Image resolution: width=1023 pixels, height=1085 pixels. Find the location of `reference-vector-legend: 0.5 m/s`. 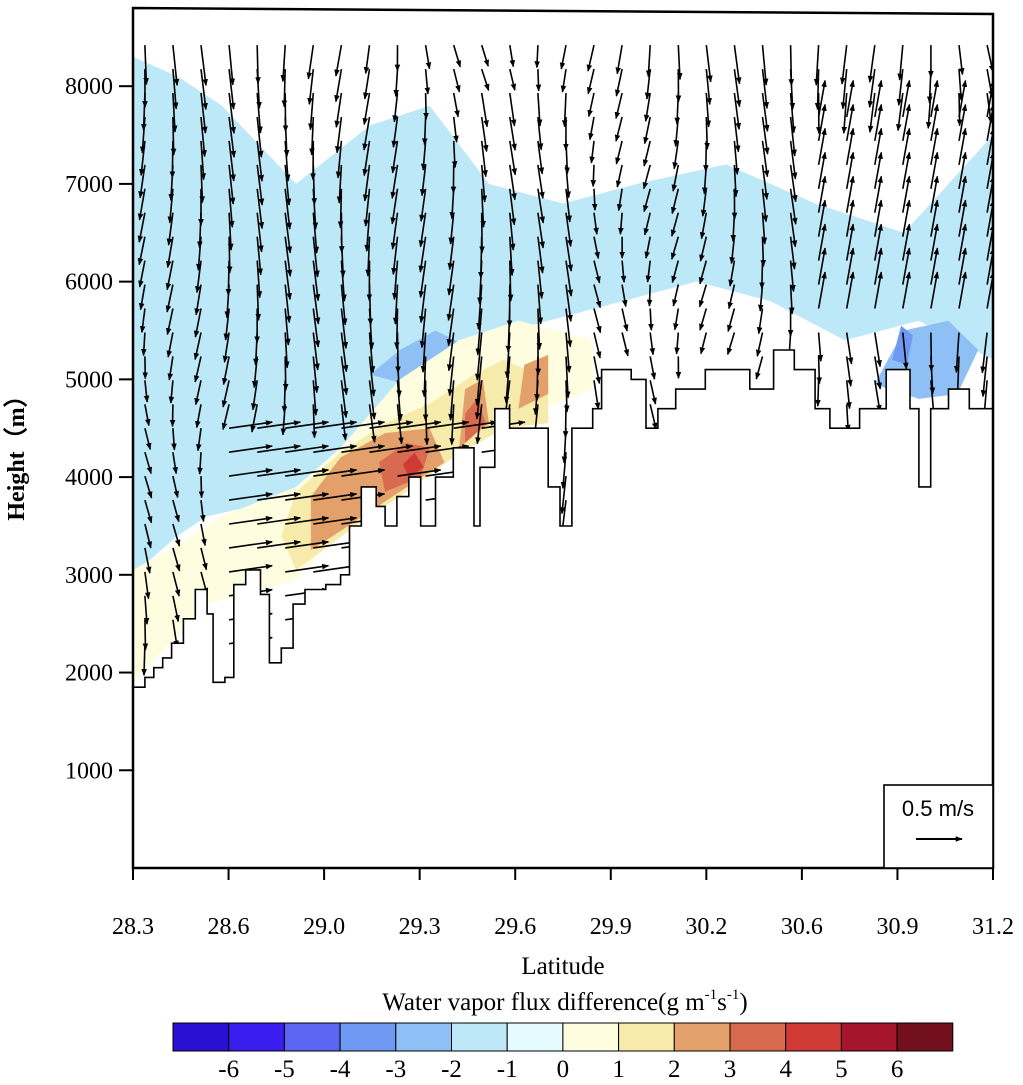

reference-vector-legend: 0.5 m/s is located at coordinates (938, 826).